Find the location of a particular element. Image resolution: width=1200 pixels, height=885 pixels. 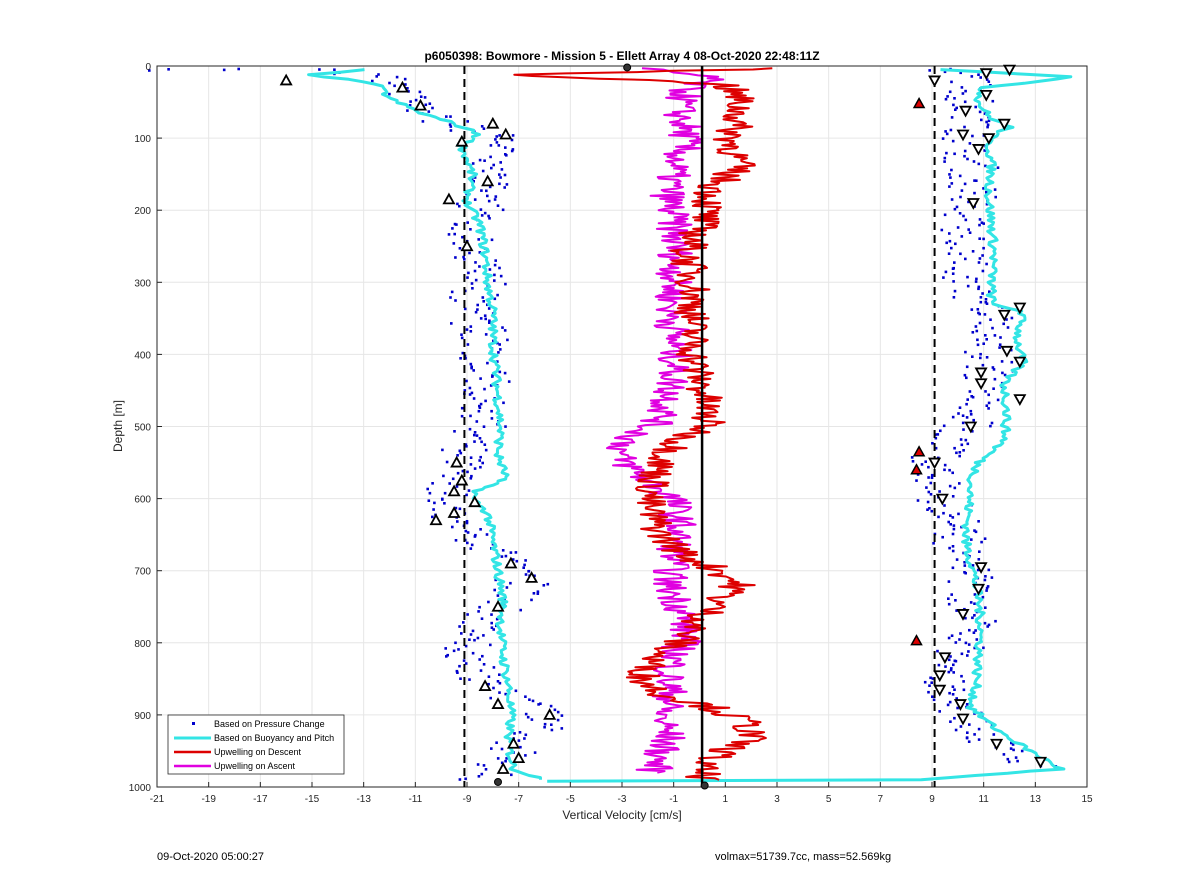

endpoint-marker is located at coordinates (704, 785).